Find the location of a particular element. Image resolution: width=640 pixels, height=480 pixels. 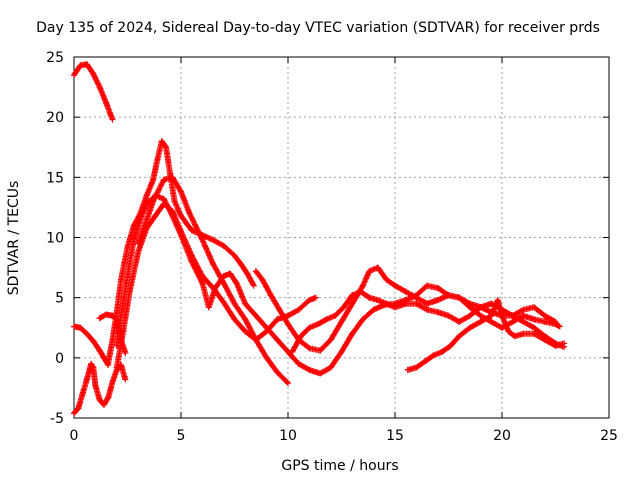

x-tick-label: 20 is located at coordinates (502, 436).